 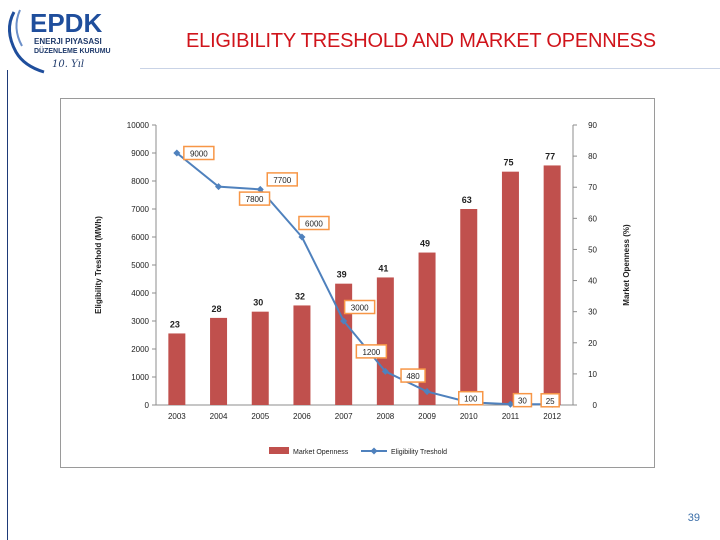 I want to click on right-tick-label: 20, so click(x=592, y=343).